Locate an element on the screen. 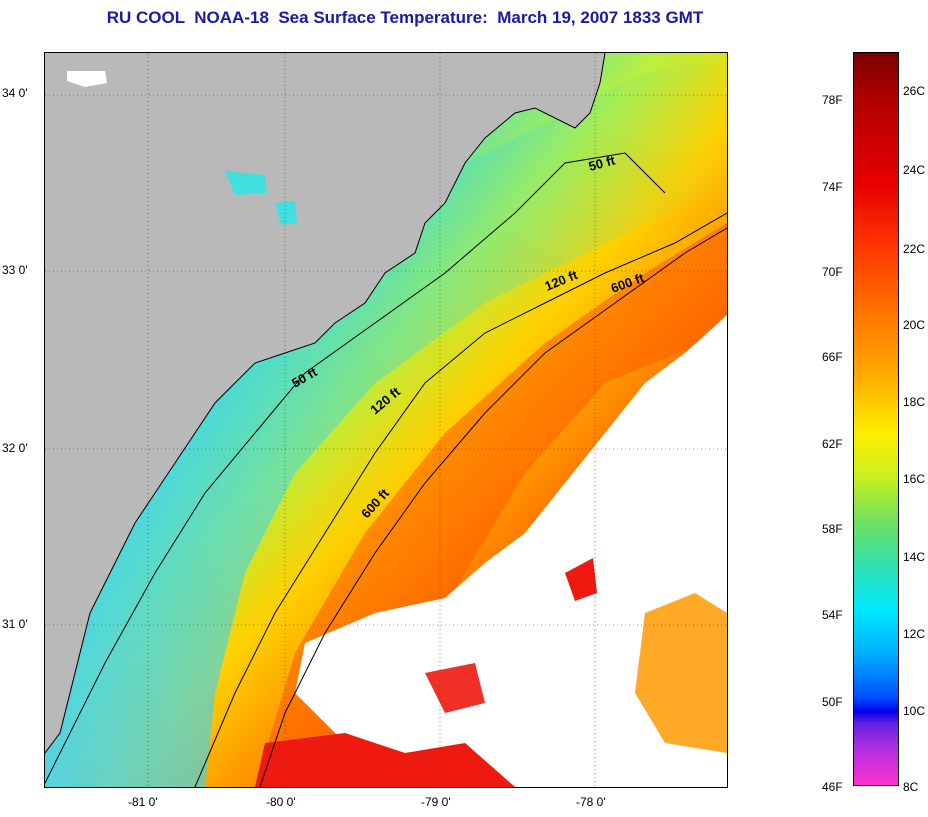  lon-label-78: -78 0' is located at coordinates (591, 802).